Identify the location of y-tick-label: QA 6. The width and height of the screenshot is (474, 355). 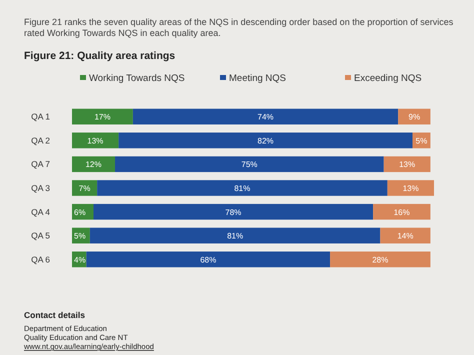
(40, 259).